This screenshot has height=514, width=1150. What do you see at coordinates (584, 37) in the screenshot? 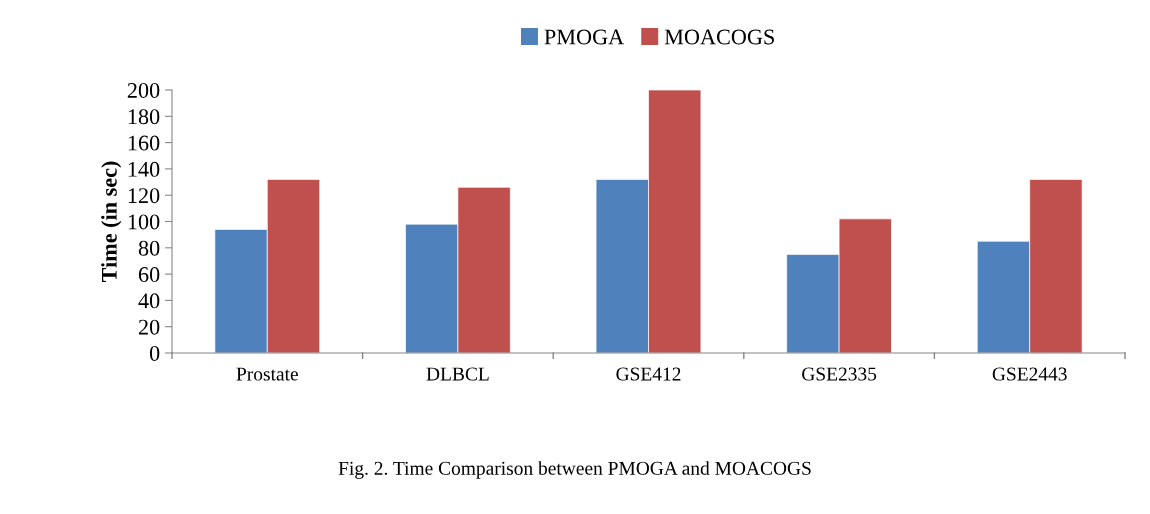
I see `legend-label: PMOGA` at bounding box center [584, 37].